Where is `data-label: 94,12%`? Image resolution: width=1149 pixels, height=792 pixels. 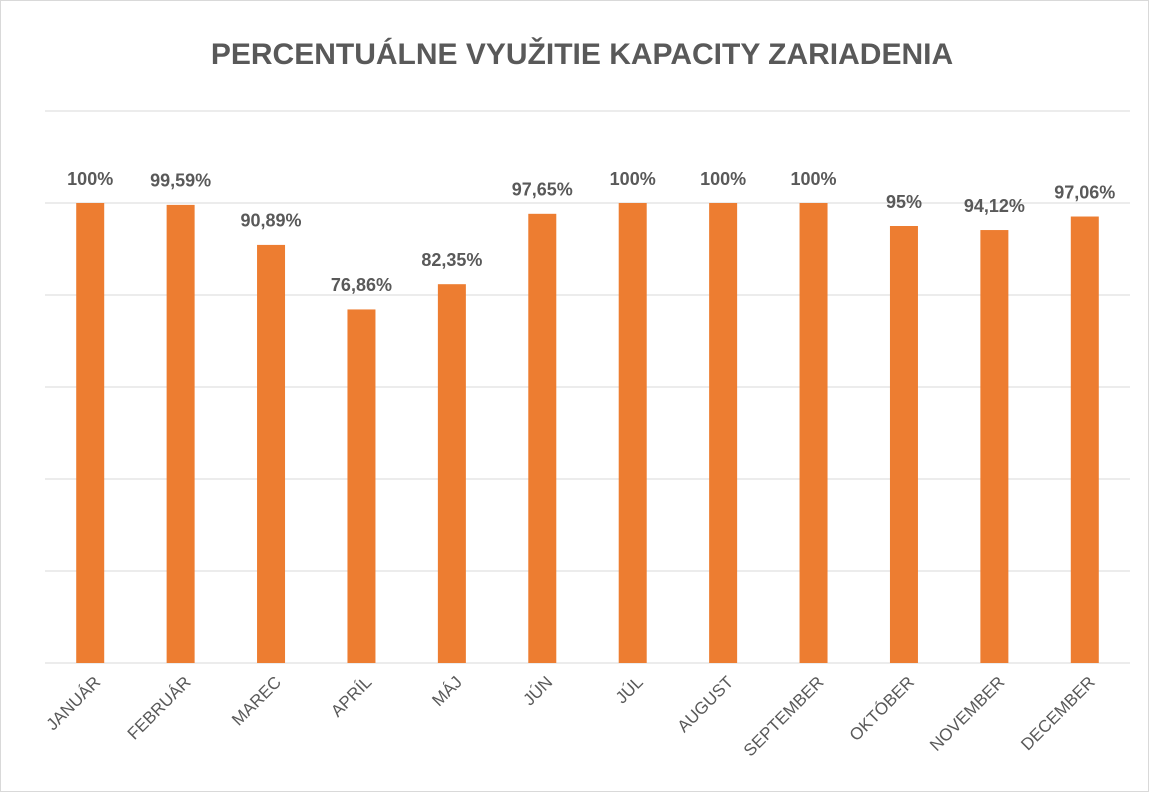 data-label: 94,12% is located at coordinates (994, 206).